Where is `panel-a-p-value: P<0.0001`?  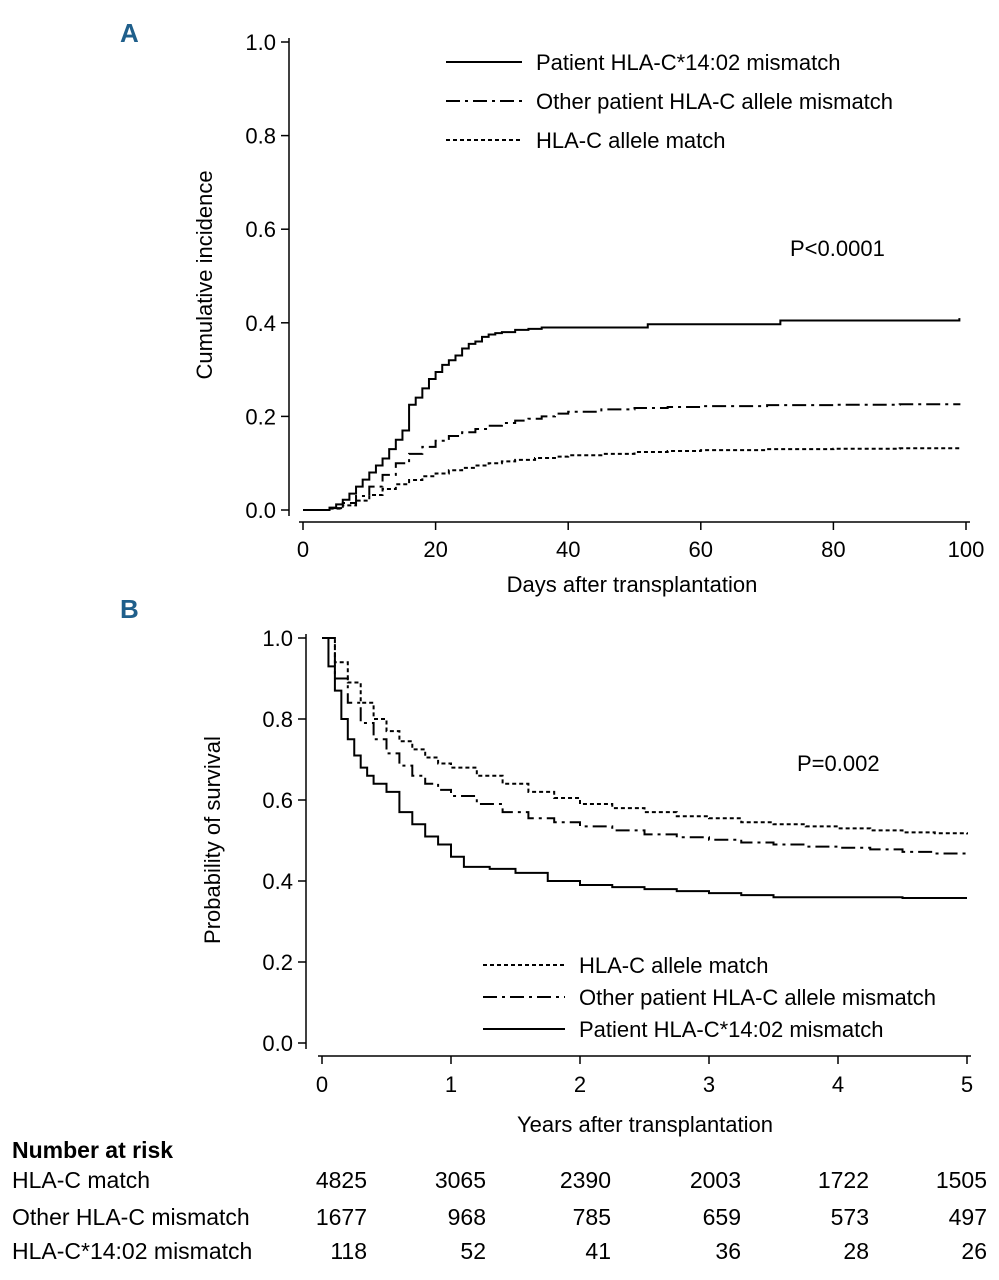 panel-a-p-value: P<0.0001 is located at coordinates (837, 248).